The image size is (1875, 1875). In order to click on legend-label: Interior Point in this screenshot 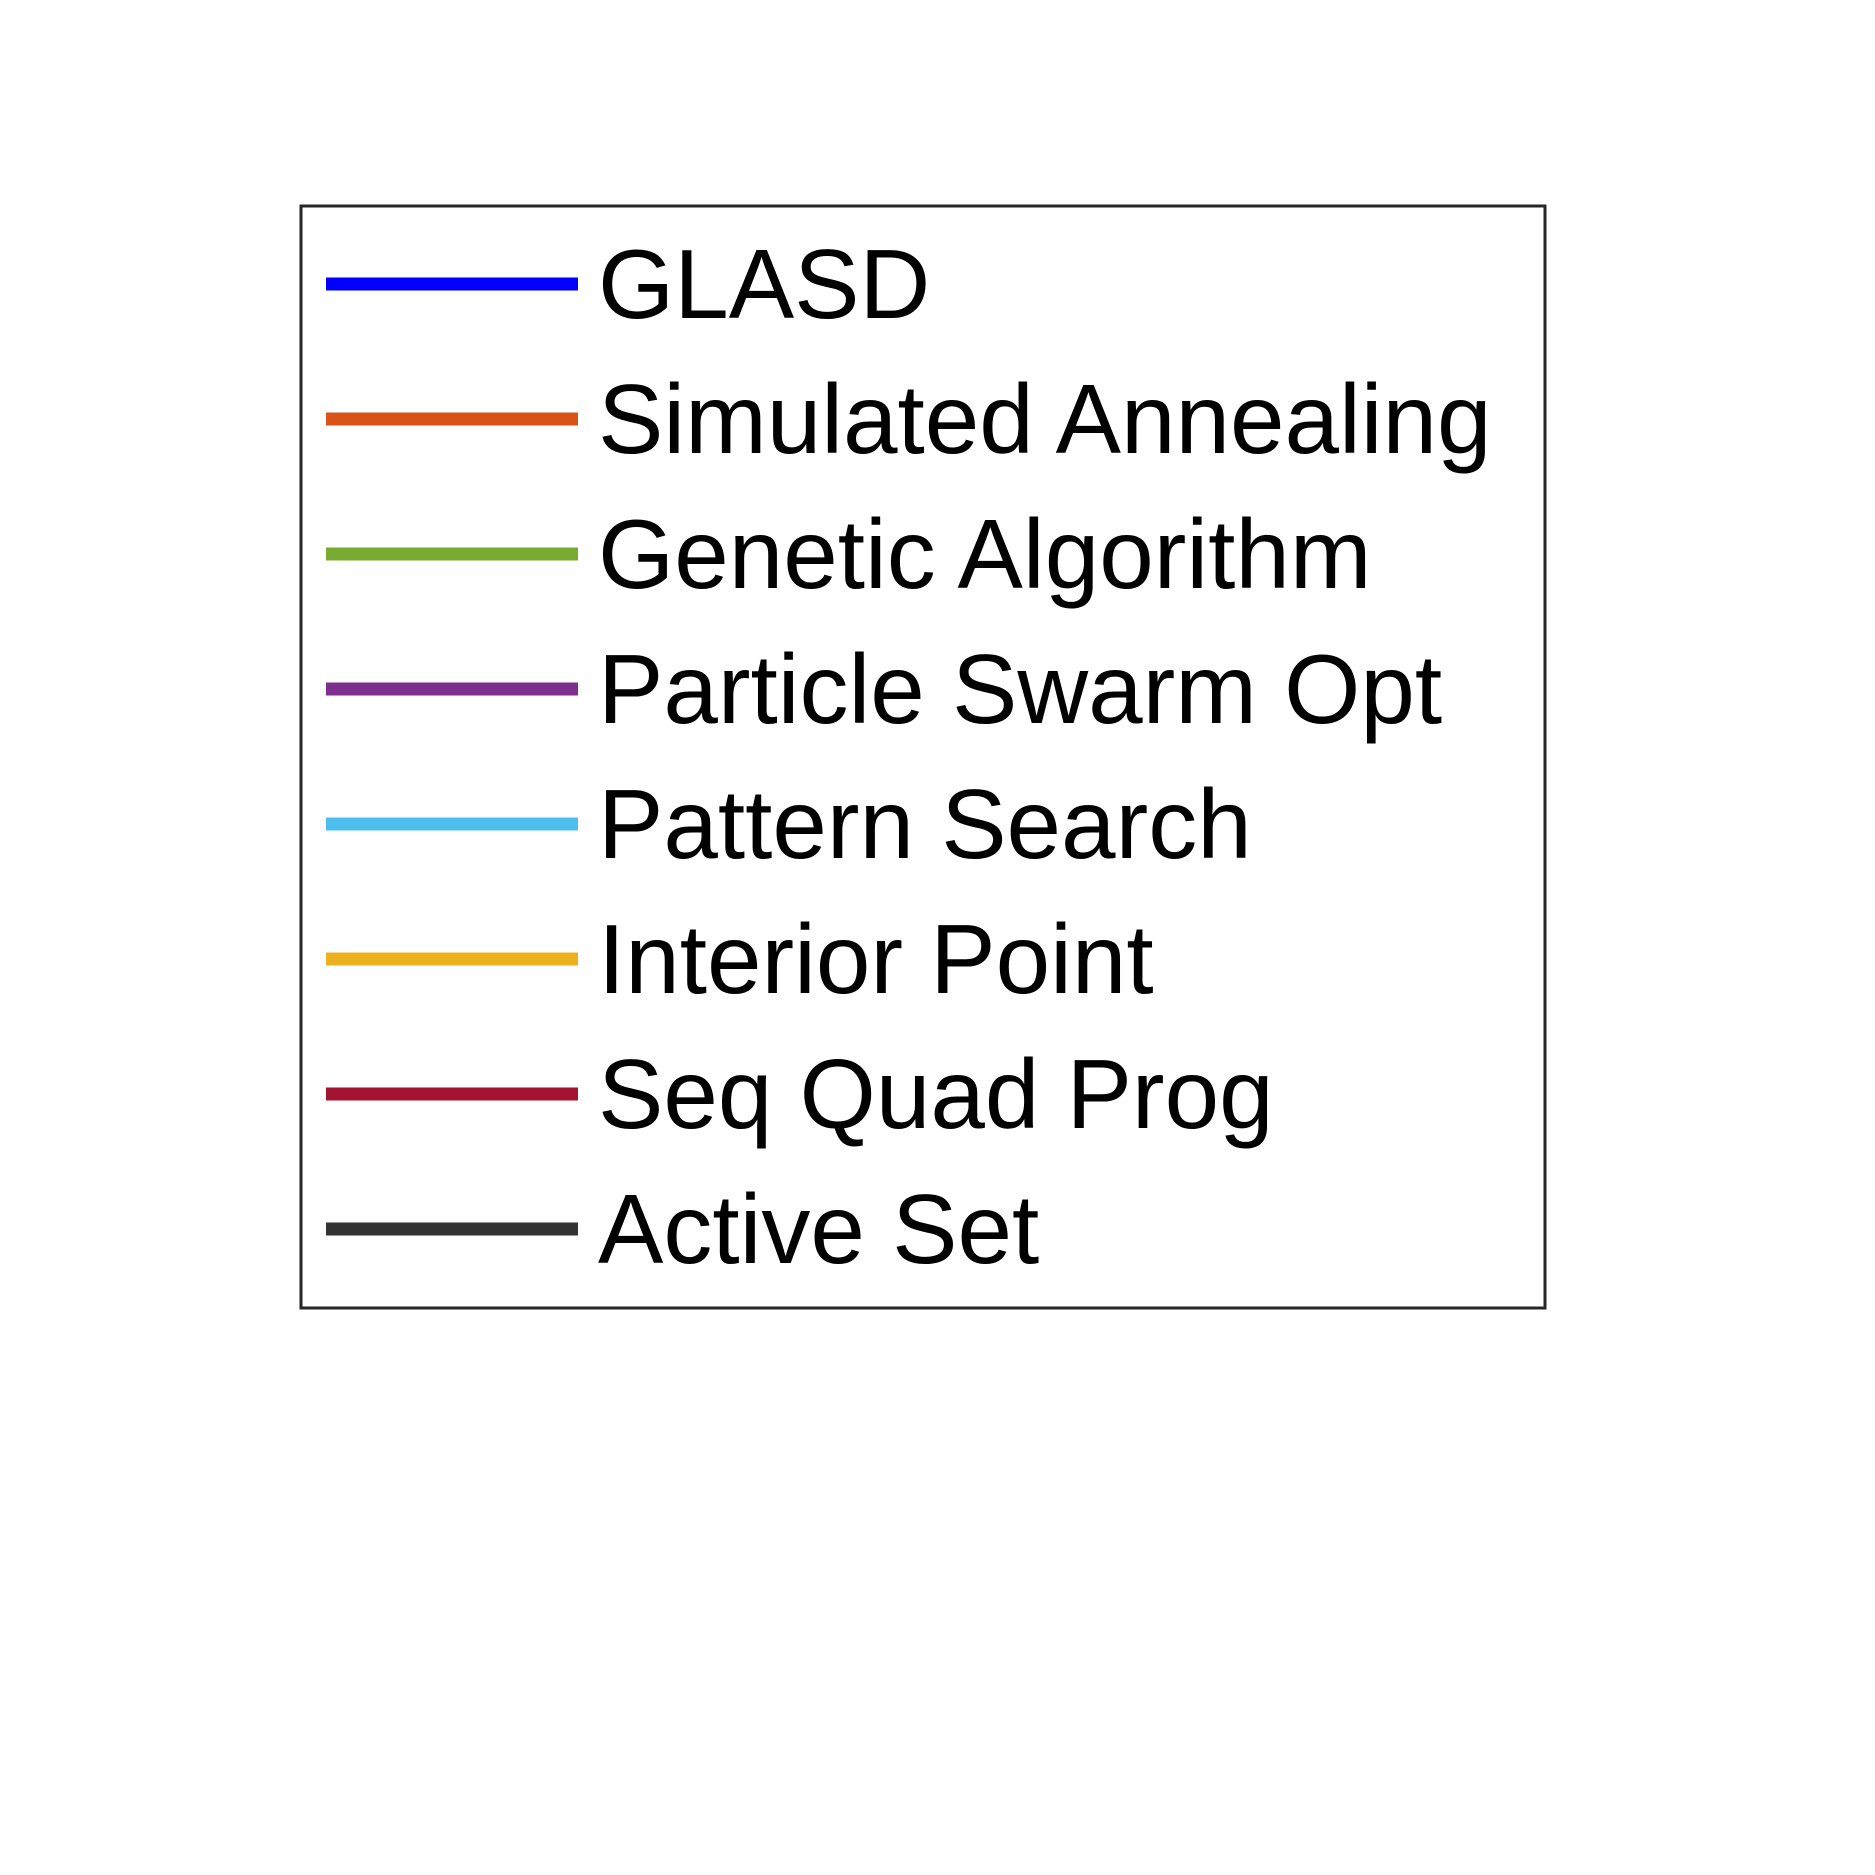, I will do `click(876, 959)`.